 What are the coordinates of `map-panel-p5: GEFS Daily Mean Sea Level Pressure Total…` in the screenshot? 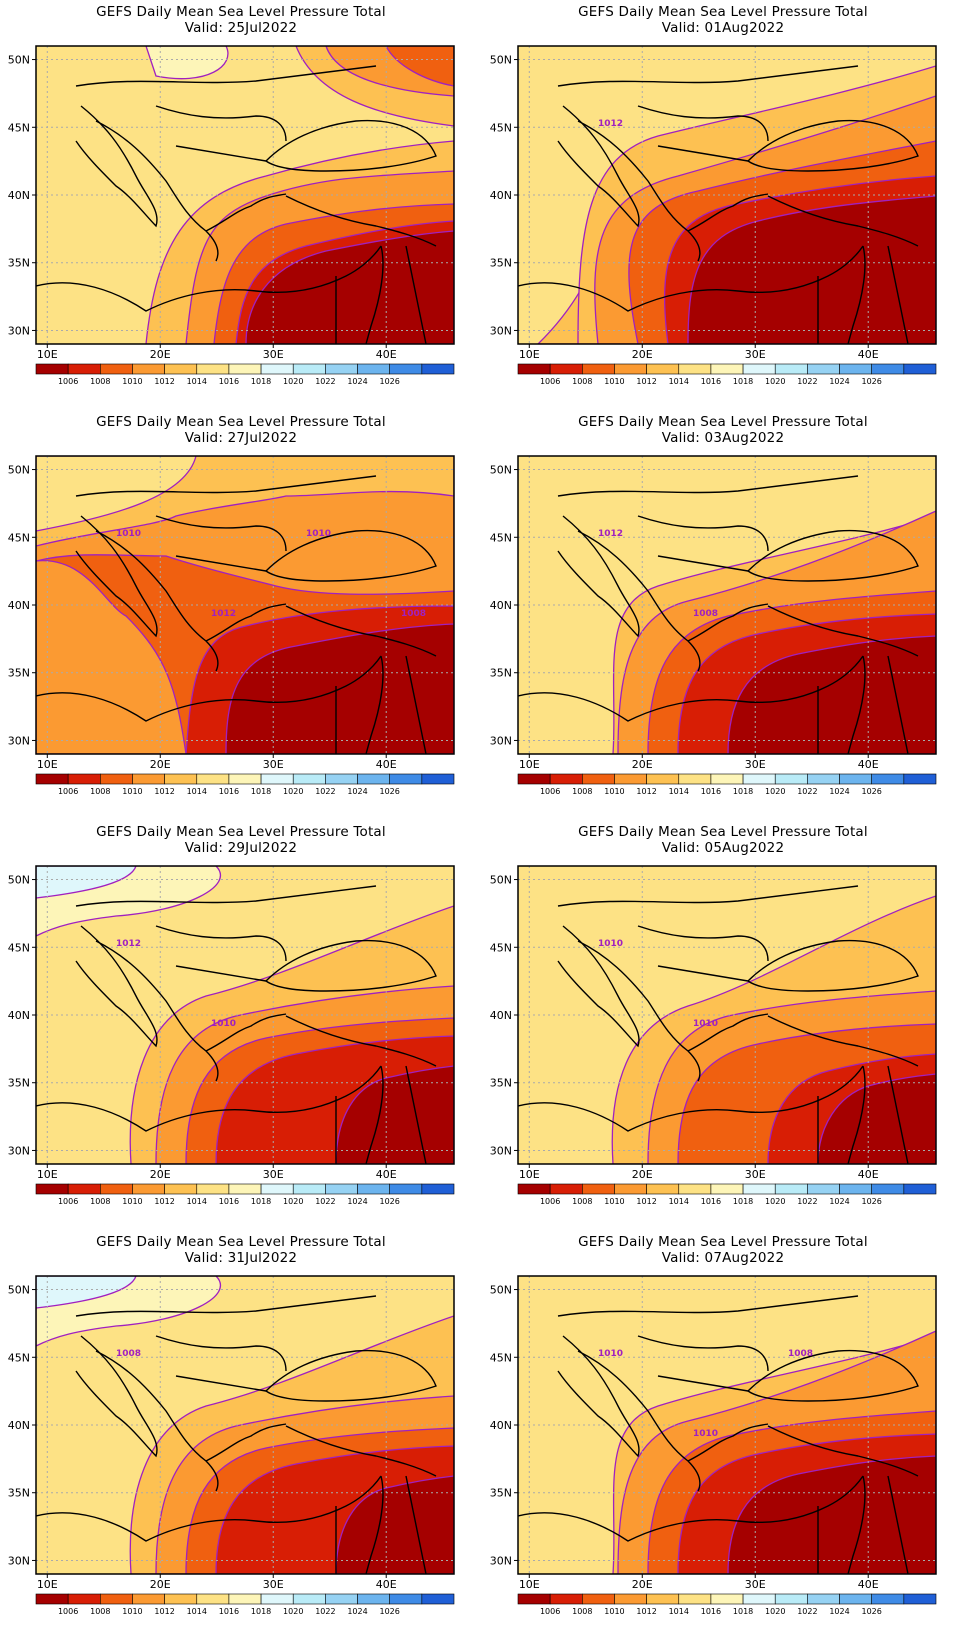 It's located at (241, 1025).